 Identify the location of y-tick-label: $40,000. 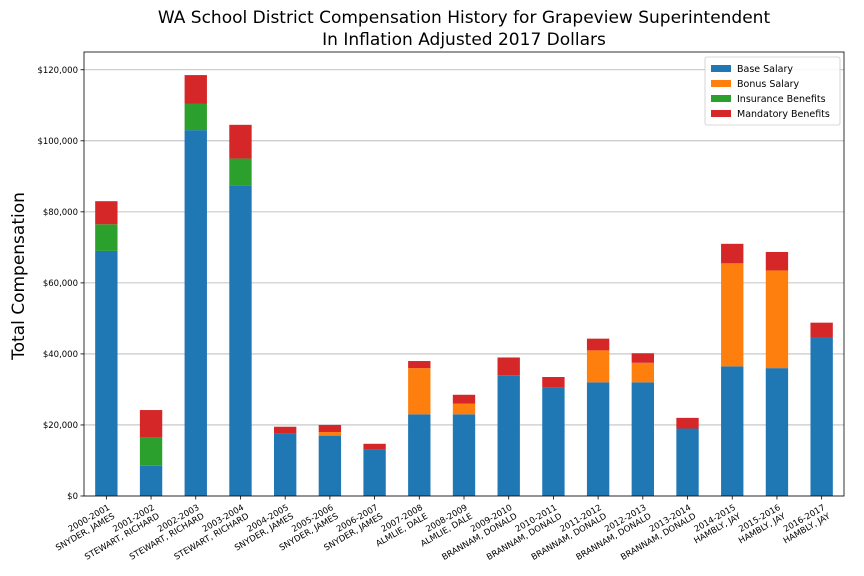
(60, 355).